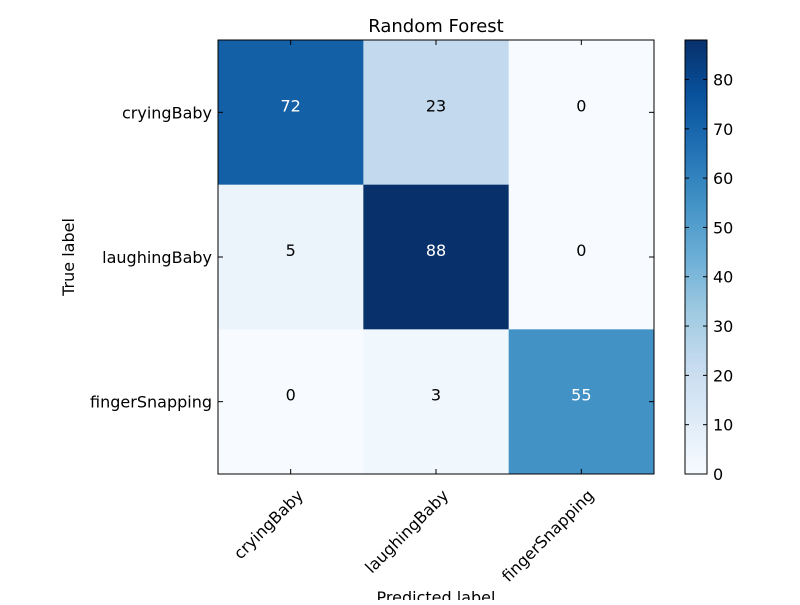  I want to click on x-tick-label: laughingBaby, so click(406, 531).